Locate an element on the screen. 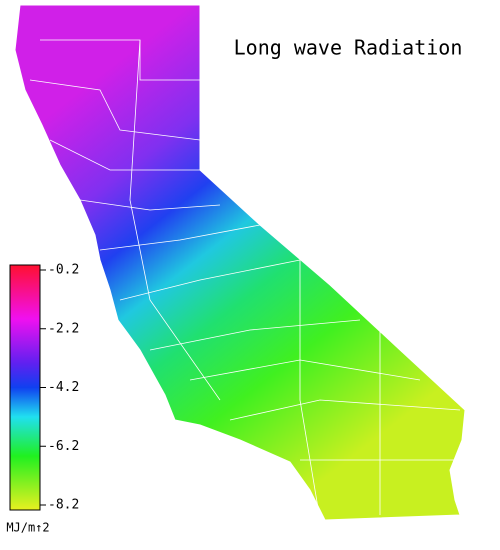  map-title: Long wave Radiation is located at coordinates (348, 48).